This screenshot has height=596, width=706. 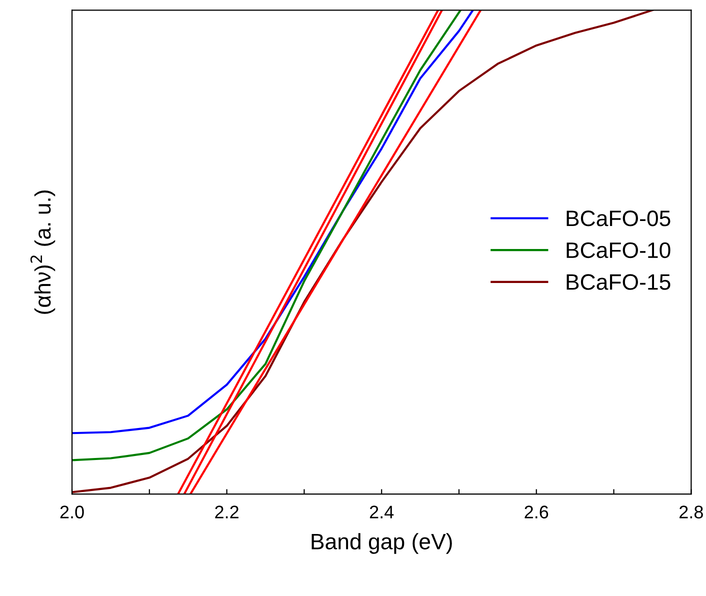 I want to click on x-tick-label: 2.6, so click(x=536, y=512).